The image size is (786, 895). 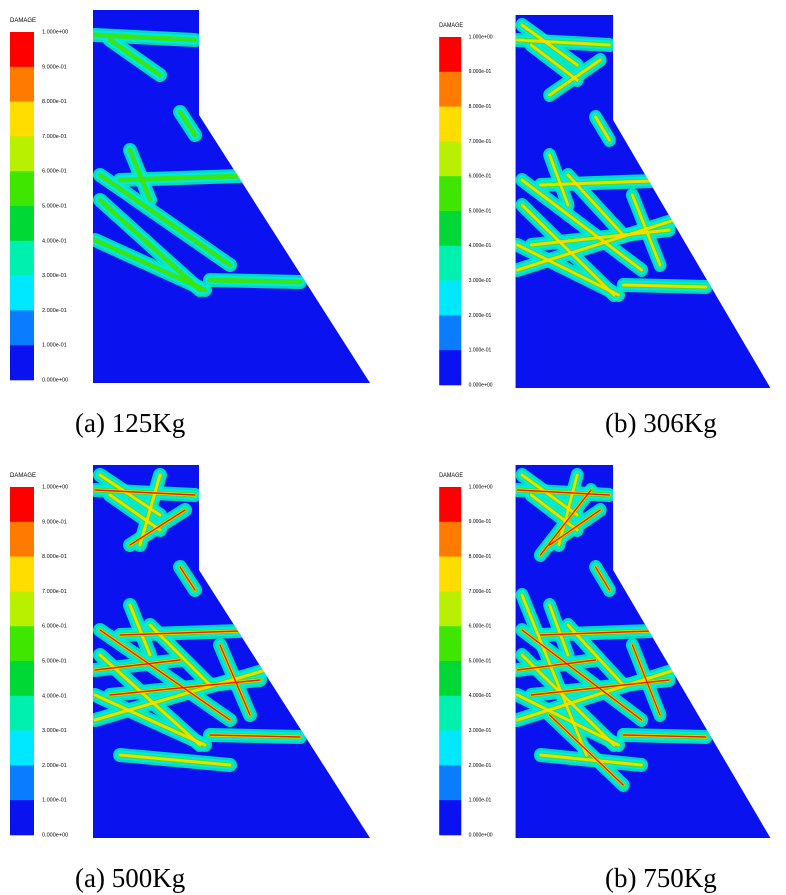 I want to click on colorbar-label: 7.000e-01, so click(x=54, y=592).